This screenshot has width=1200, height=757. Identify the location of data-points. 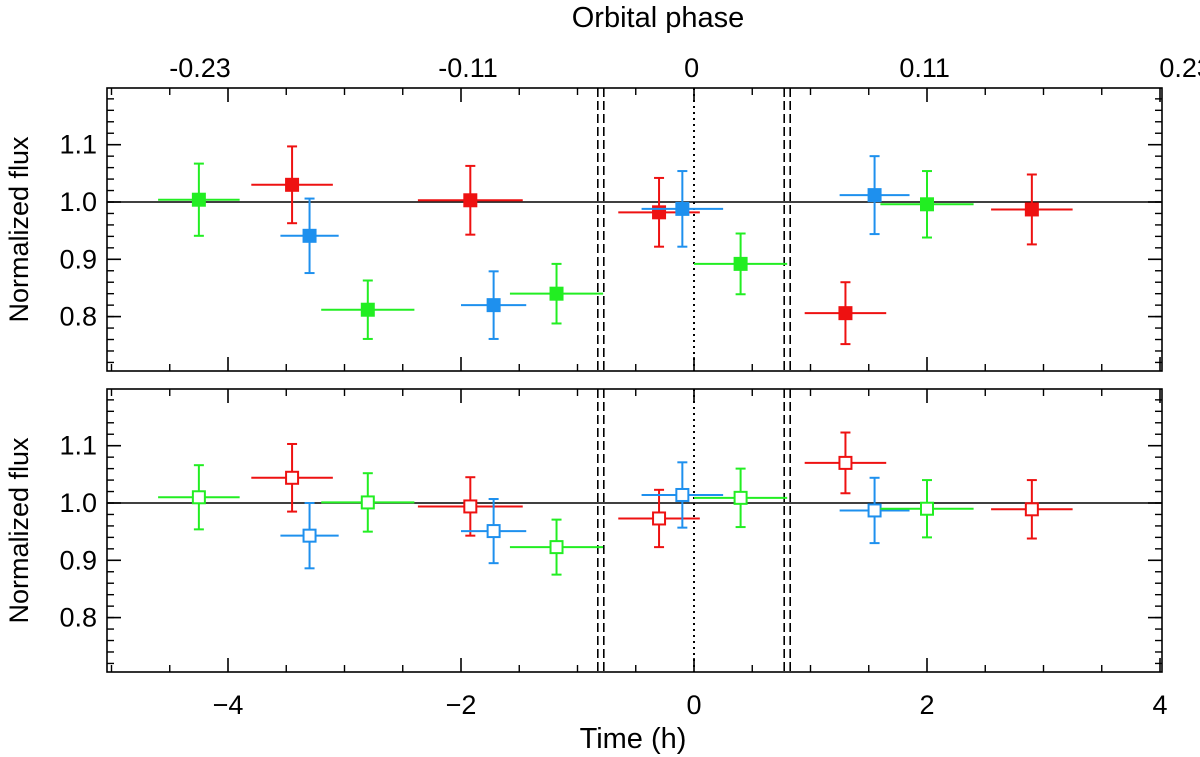
(615, 503).